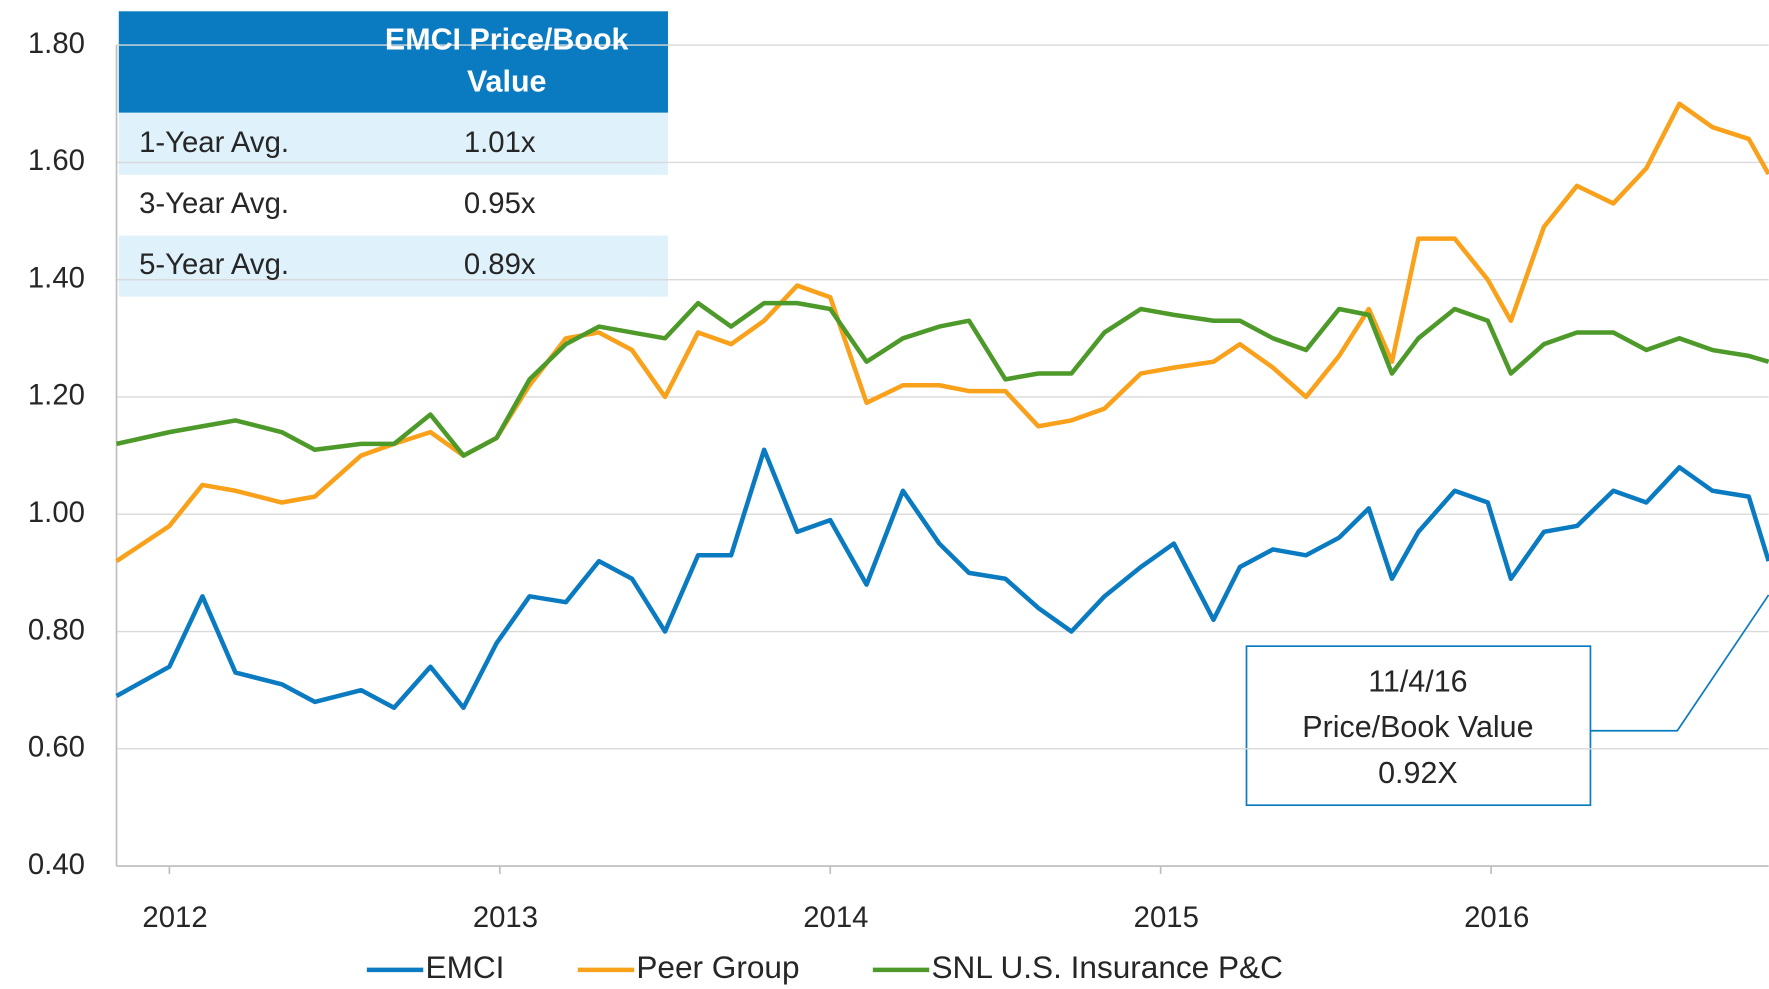  I want to click on annotation-text: 0.92X, so click(1418, 773).